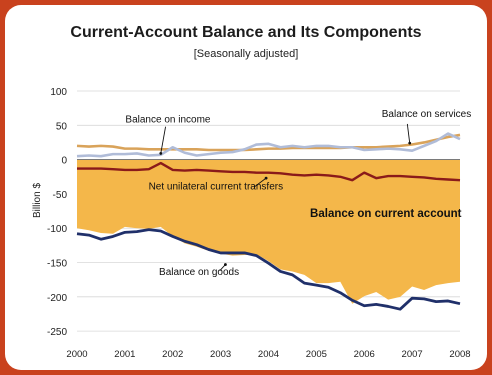 This screenshot has width=492, height=375. What do you see at coordinates (268, 142) in the screenshot?
I see `services-line` at bounding box center [268, 142].